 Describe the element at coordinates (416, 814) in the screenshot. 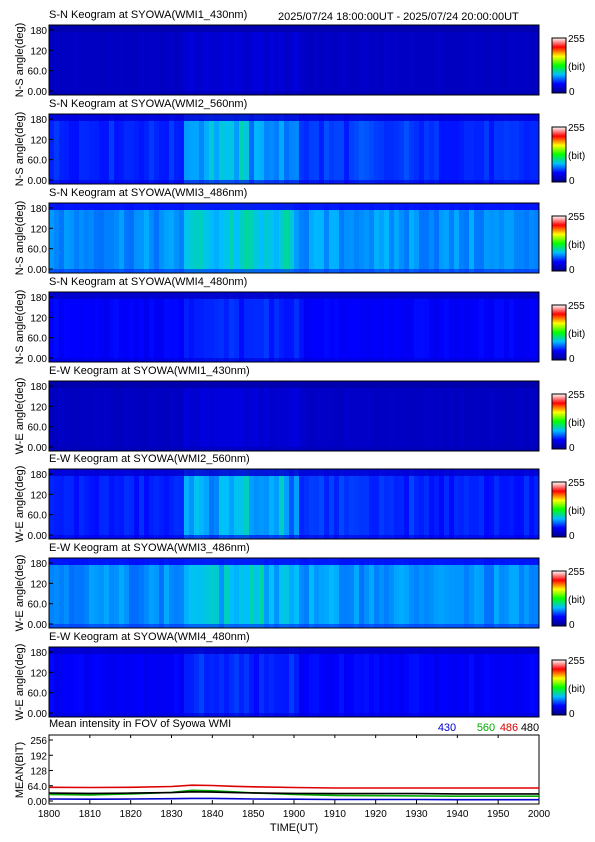

I see `x-tick-label: 1930` at that location.